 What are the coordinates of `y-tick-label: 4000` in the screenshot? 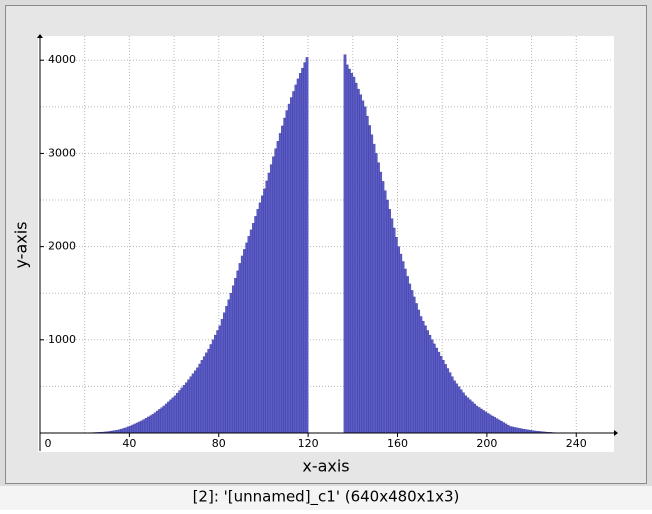 It's located at (62, 59).